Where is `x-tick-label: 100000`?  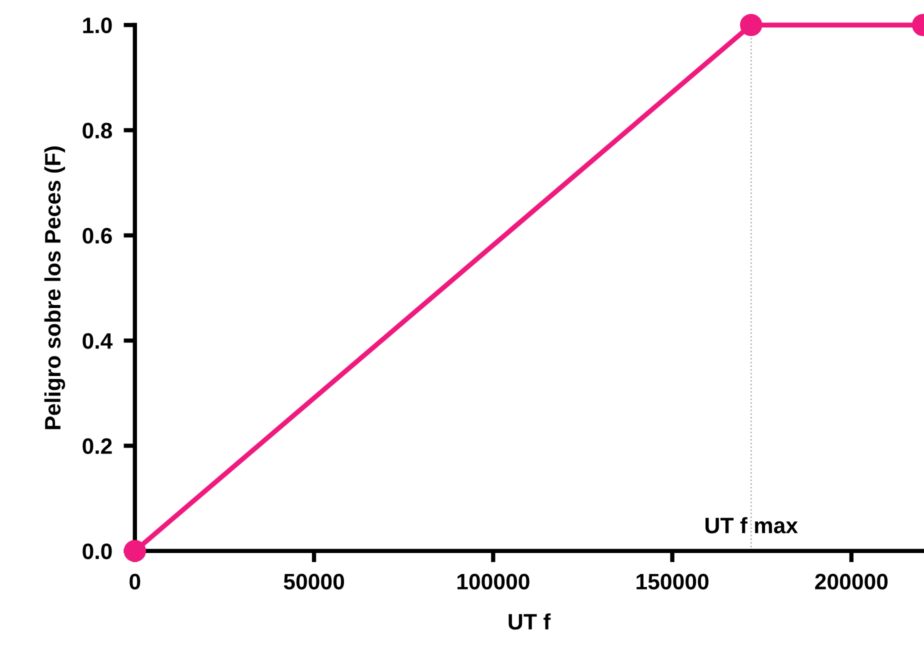 x-tick-label: 100000 is located at coordinates (493, 582).